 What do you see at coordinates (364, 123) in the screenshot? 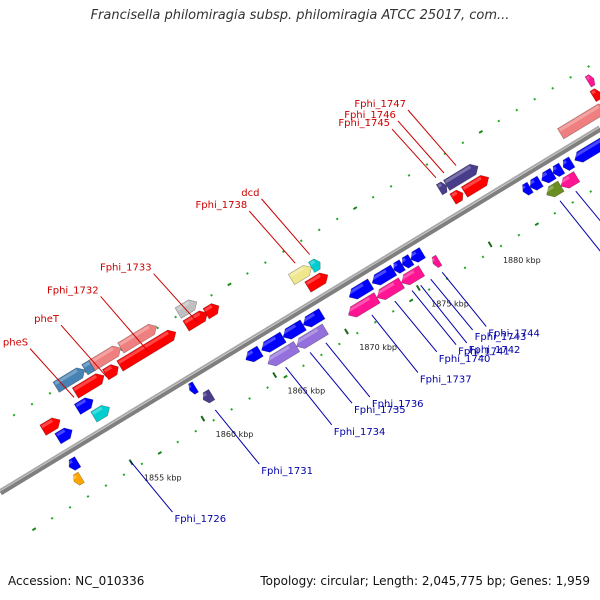
I see `gene-label-upper: Fphi_1745` at bounding box center [364, 123].